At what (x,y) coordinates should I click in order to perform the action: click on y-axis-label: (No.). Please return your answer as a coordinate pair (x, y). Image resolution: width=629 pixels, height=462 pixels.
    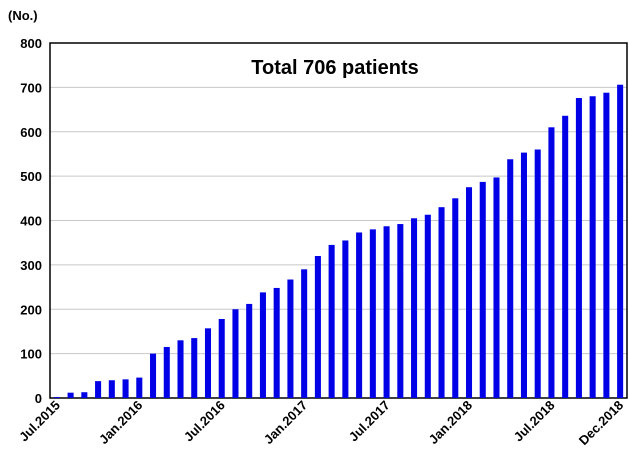
    Looking at the image, I should click on (23, 15).